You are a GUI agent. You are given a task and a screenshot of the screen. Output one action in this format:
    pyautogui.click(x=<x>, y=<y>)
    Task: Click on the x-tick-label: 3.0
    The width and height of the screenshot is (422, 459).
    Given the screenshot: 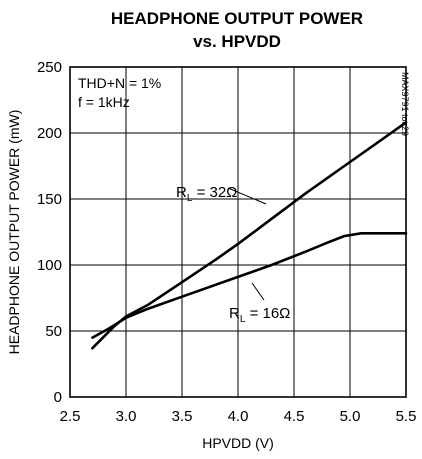 What is the action you would take?
    pyautogui.click(x=126, y=416)
    